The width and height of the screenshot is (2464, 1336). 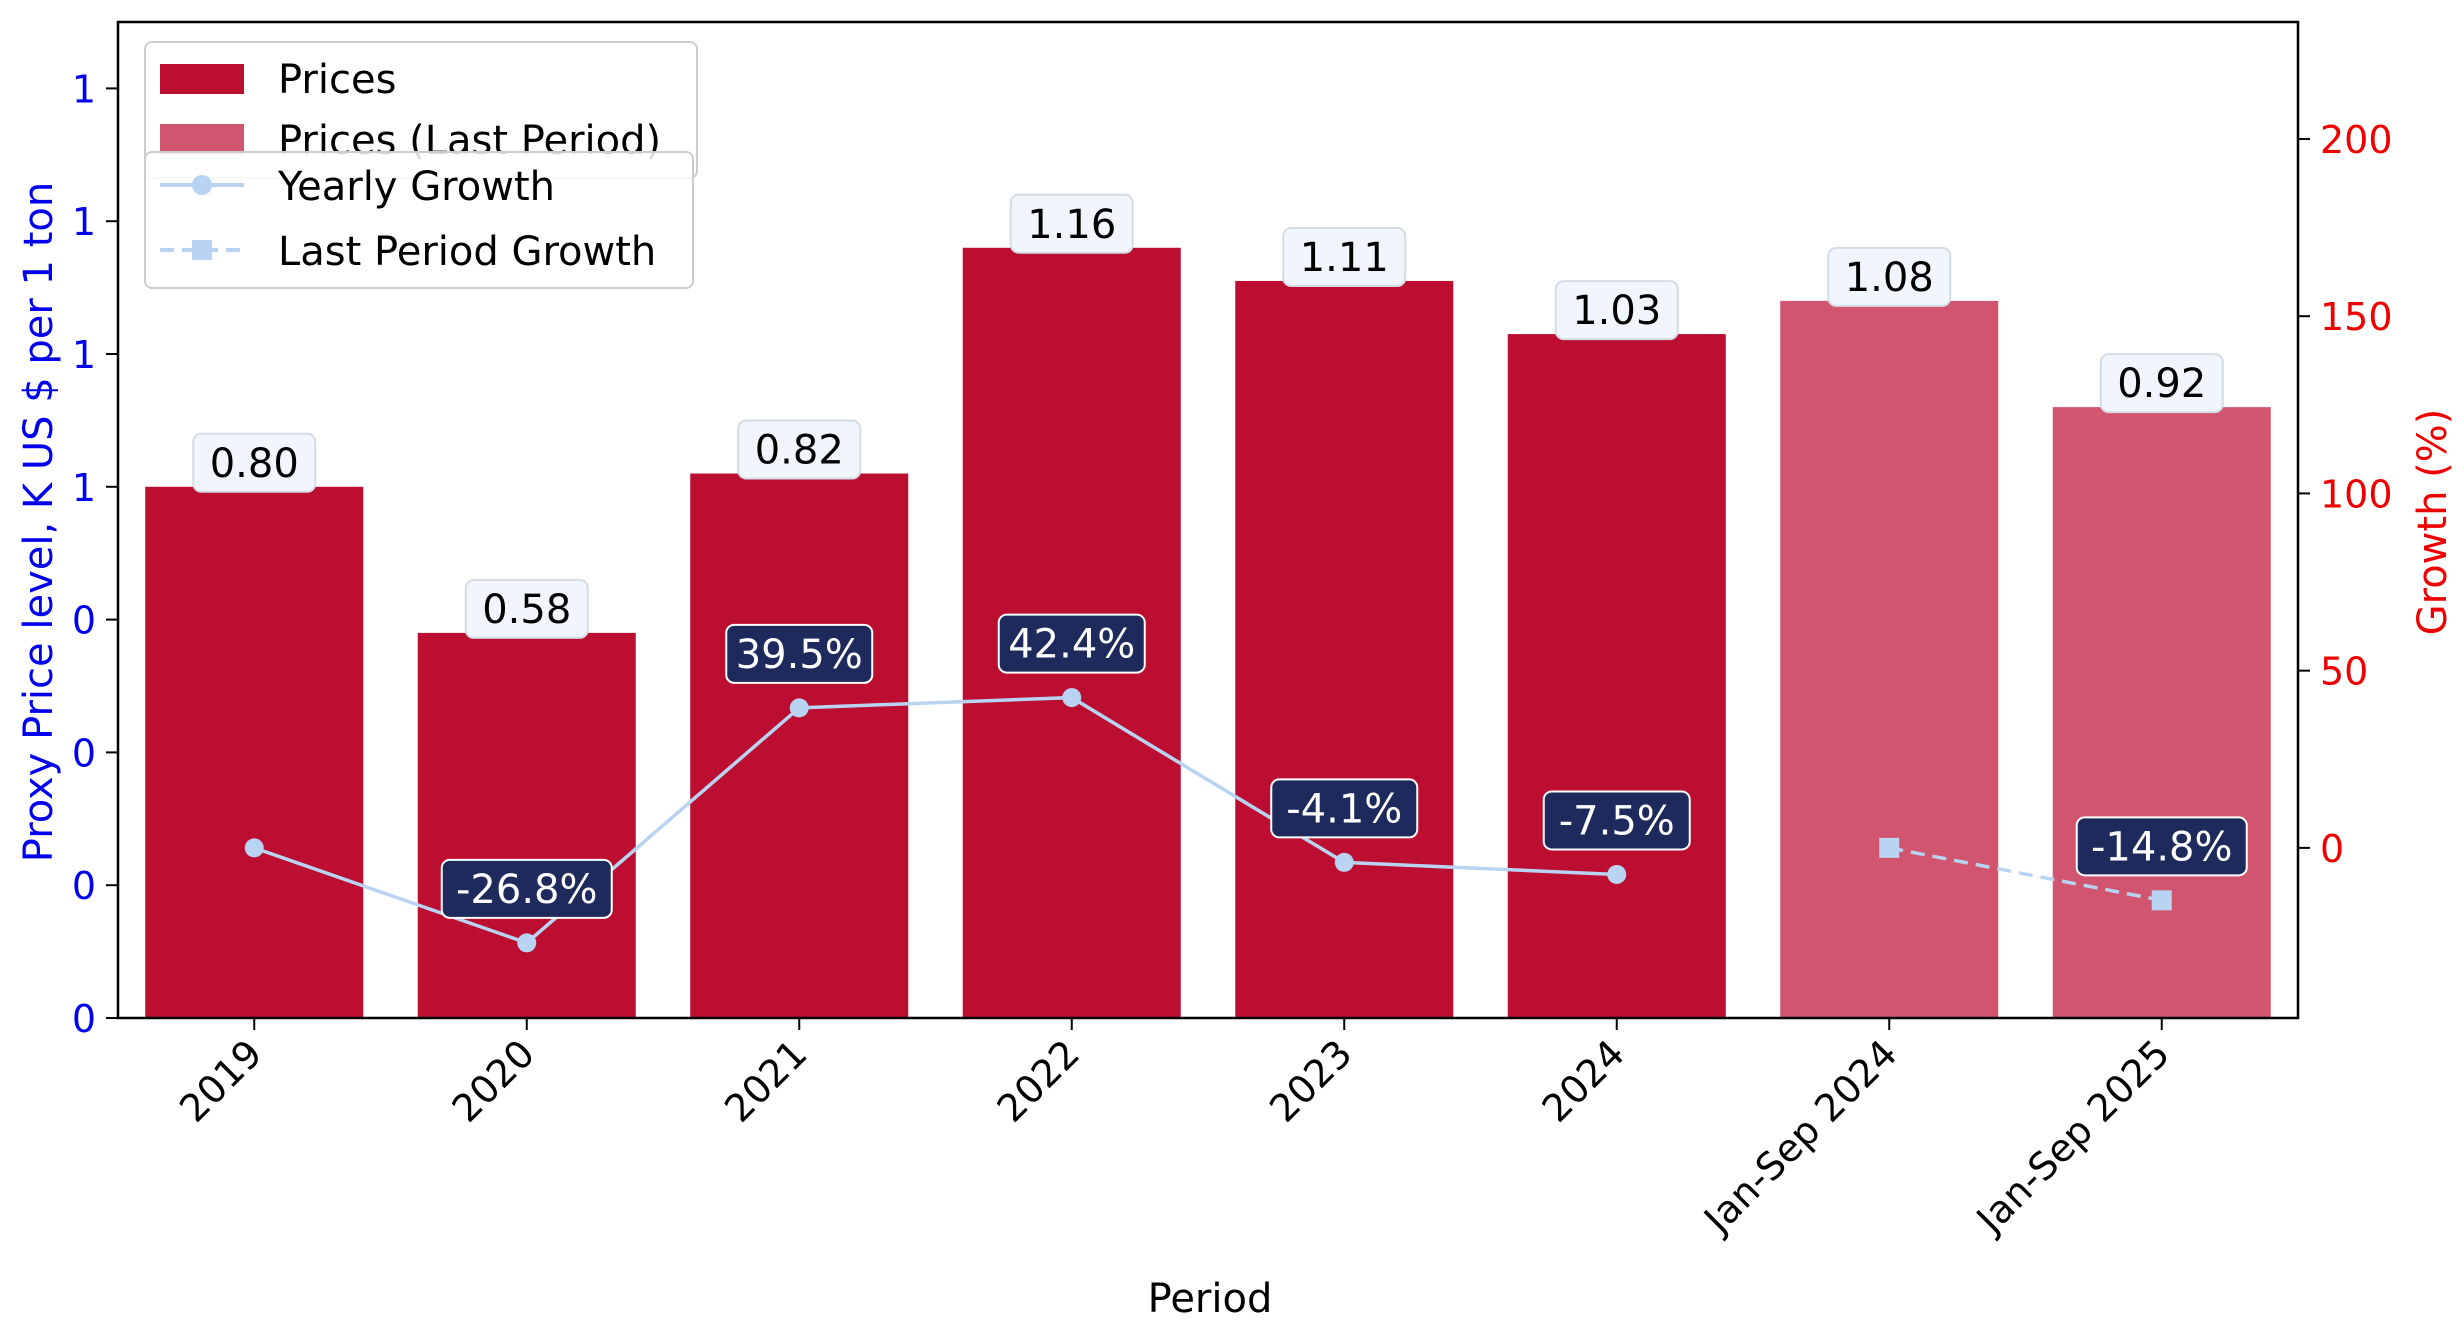 I want to click on price-label: 1.03, so click(x=1616, y=311).